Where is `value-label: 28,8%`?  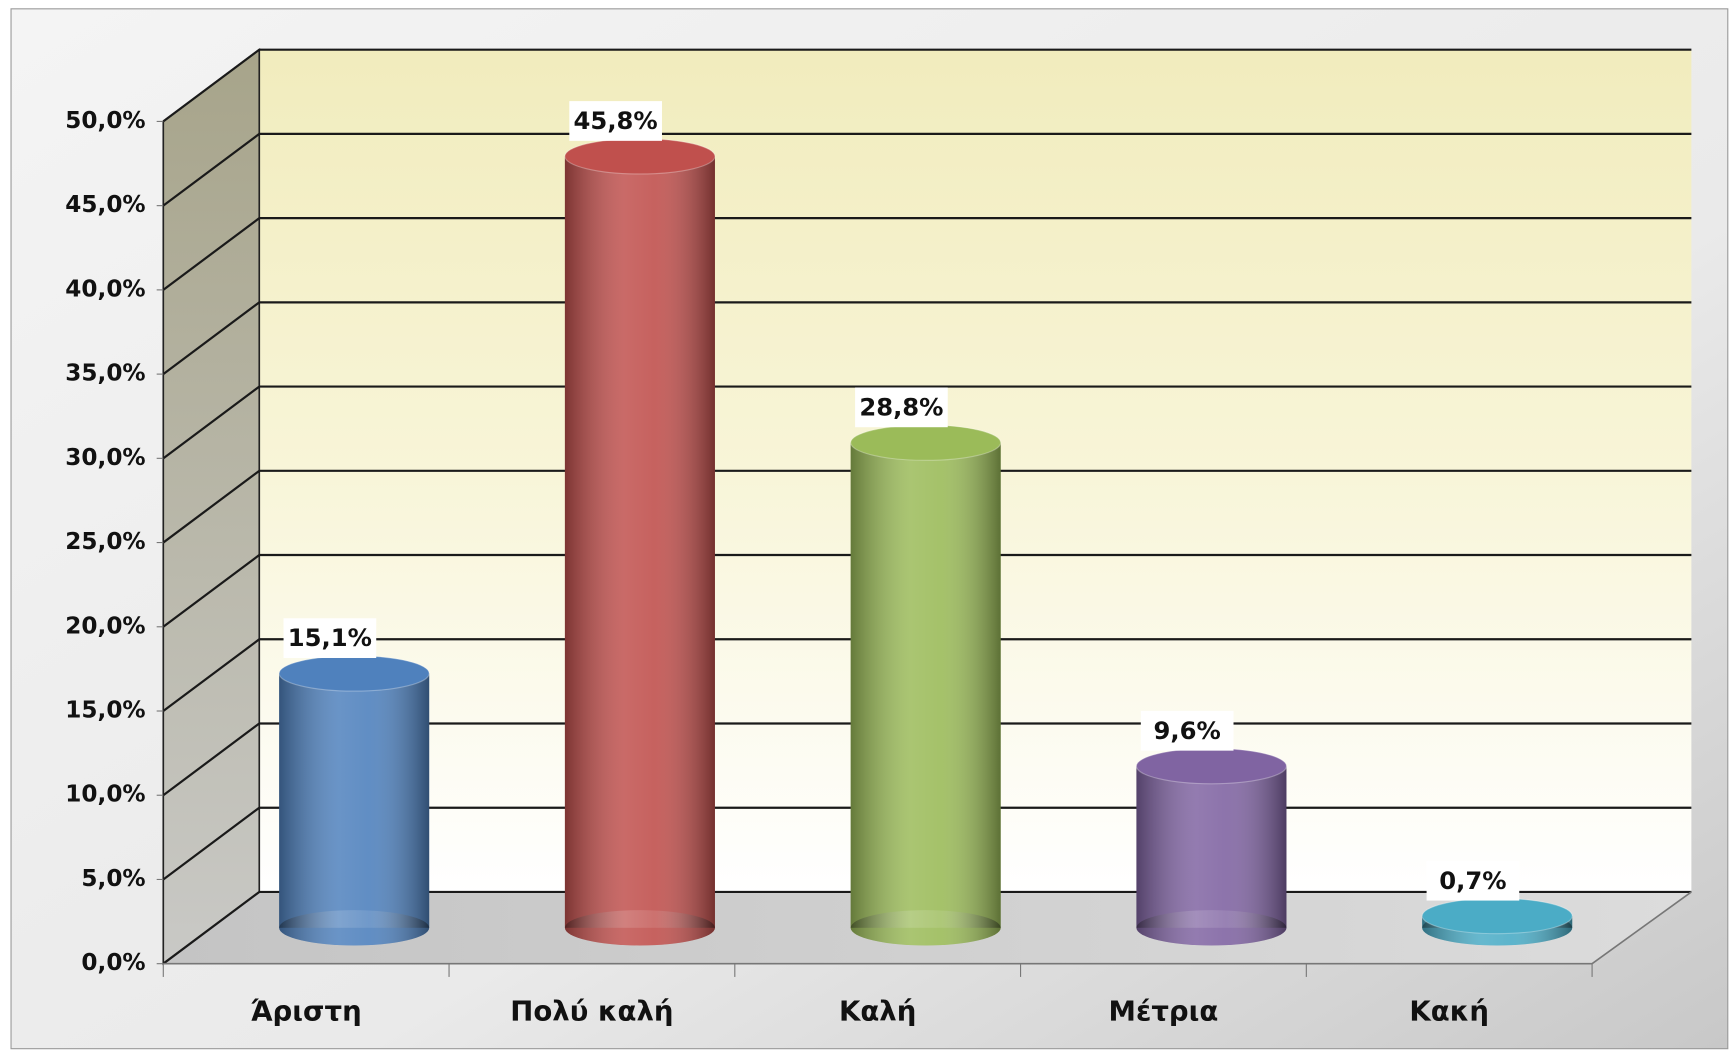
value-label: 28,8% is located at coordinates (901, 406).